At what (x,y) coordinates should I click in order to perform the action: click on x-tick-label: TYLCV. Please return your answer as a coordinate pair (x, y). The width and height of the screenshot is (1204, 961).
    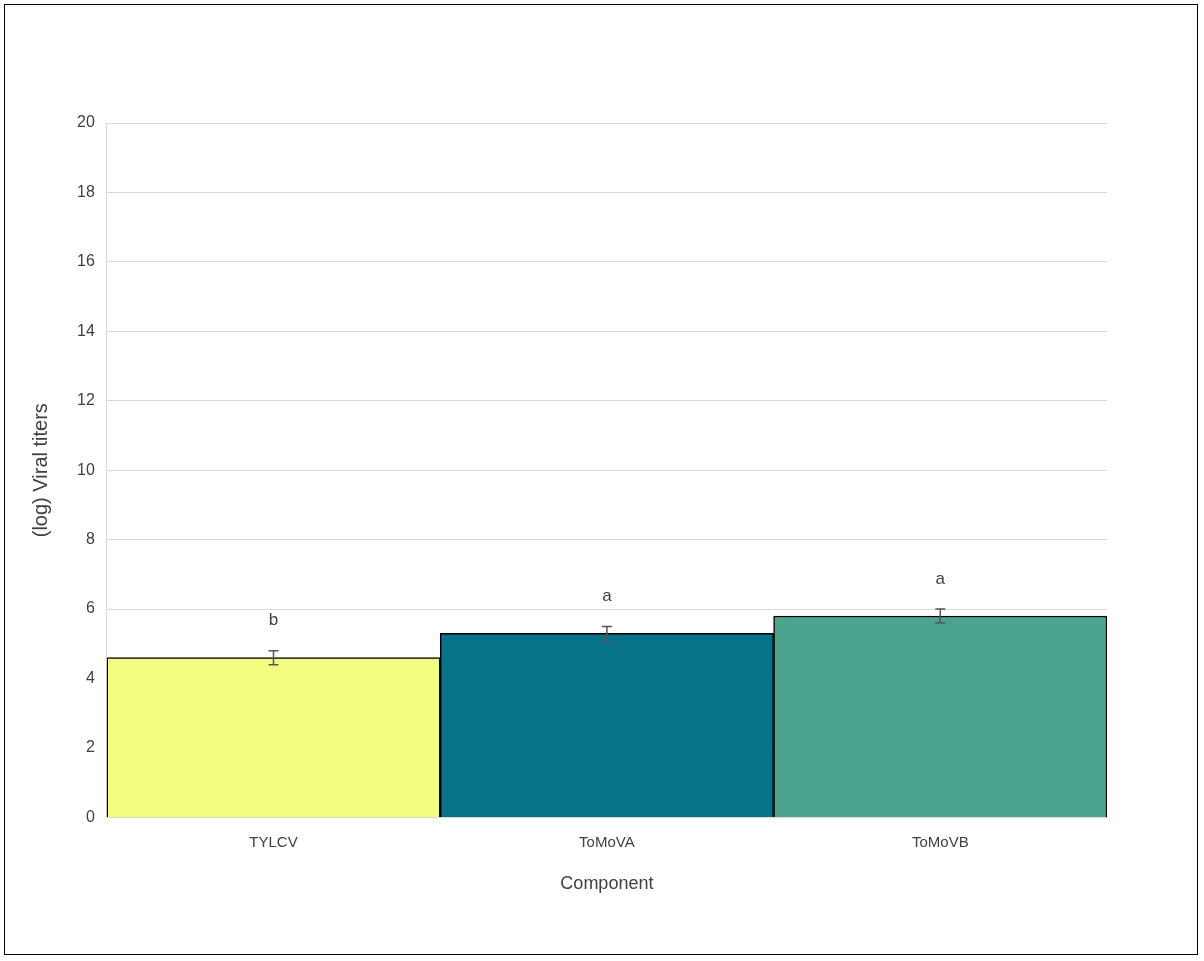
    Looking at the image, I should click on (273, 841).